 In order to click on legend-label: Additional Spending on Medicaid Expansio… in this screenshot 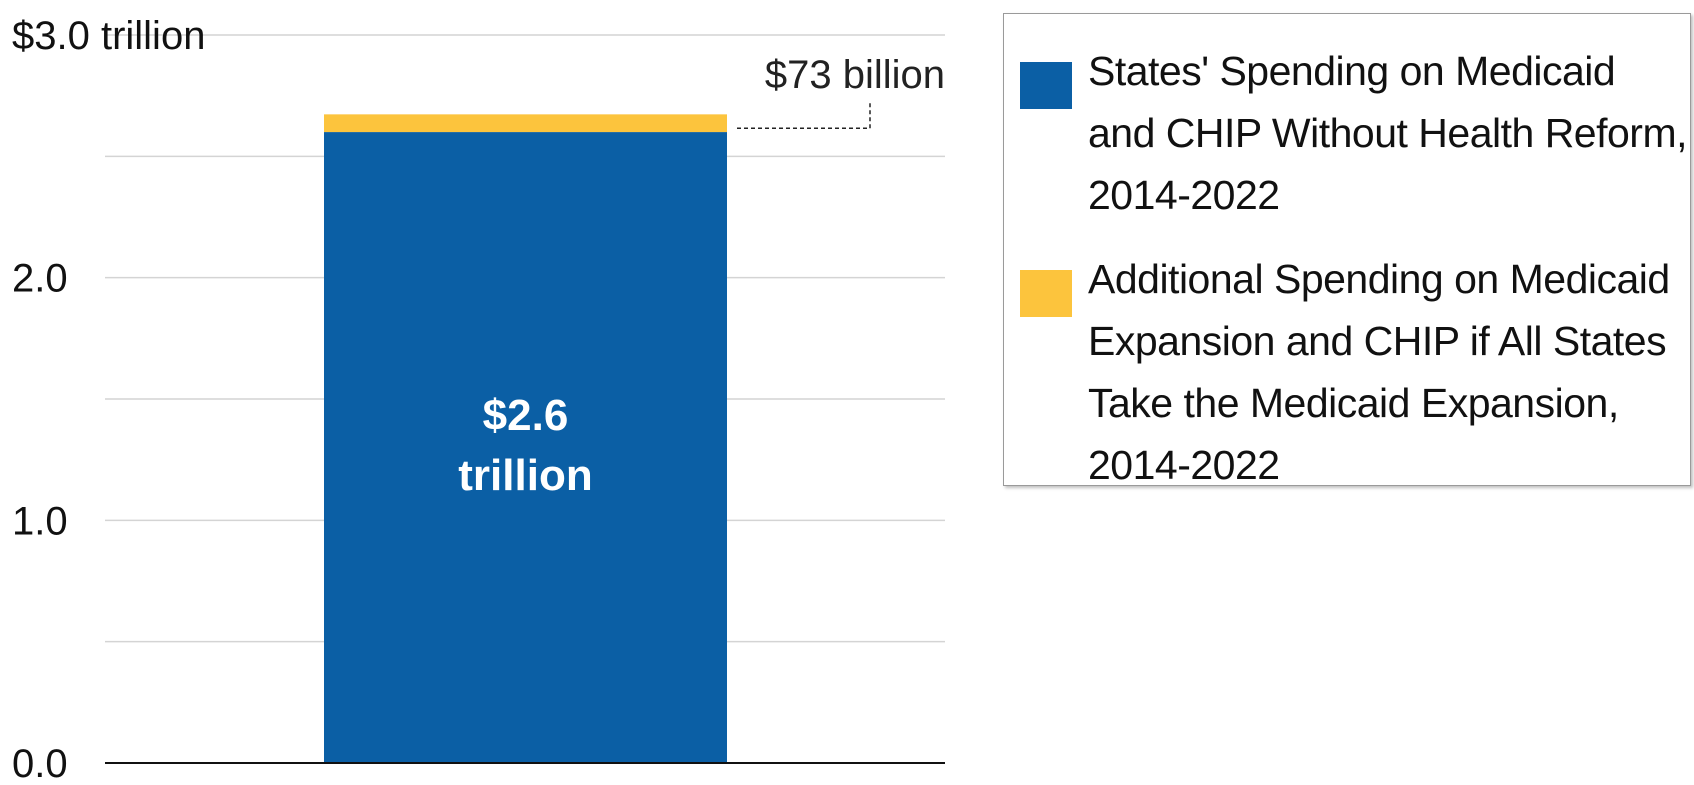, I will do `click(1379, 372)`.